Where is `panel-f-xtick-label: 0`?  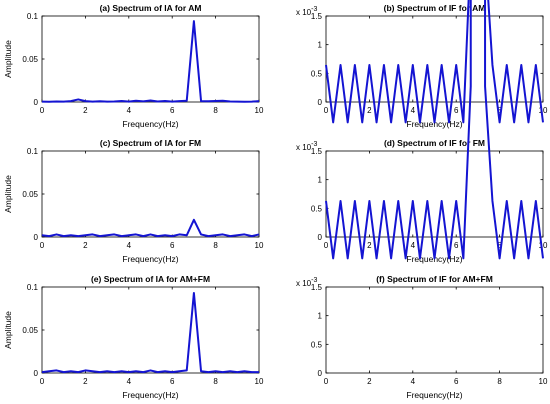
panel-f-xtick-label: 0 is located at coordinates (326, 381).